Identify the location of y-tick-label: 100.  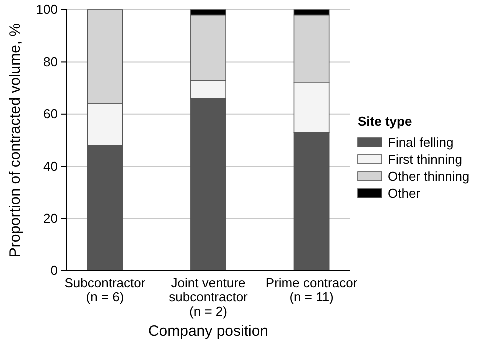
(47, 10).